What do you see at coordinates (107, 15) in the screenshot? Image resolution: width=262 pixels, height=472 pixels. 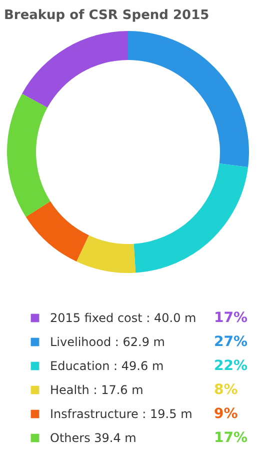 I see `chart-title: Breakup of CSR Spend 2015` at bounding box center [107, 15].